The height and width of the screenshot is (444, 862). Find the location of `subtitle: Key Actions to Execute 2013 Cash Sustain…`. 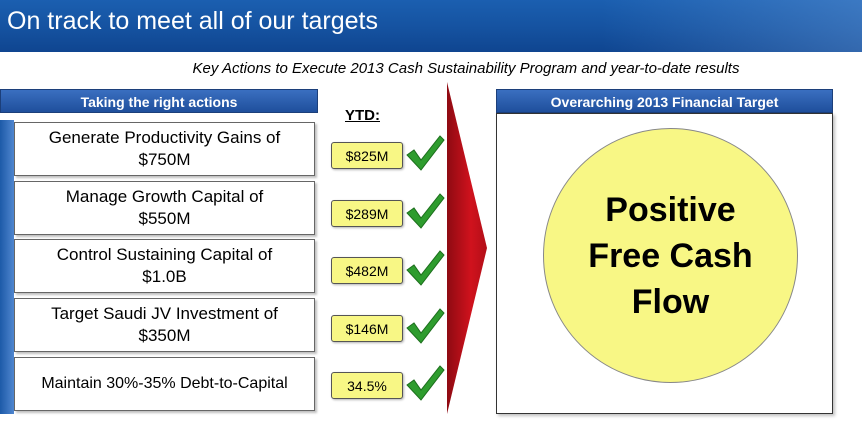

subtitle: Key Actions to Execute 2013 Cash Sustain… is located at coordinates (466, 68).